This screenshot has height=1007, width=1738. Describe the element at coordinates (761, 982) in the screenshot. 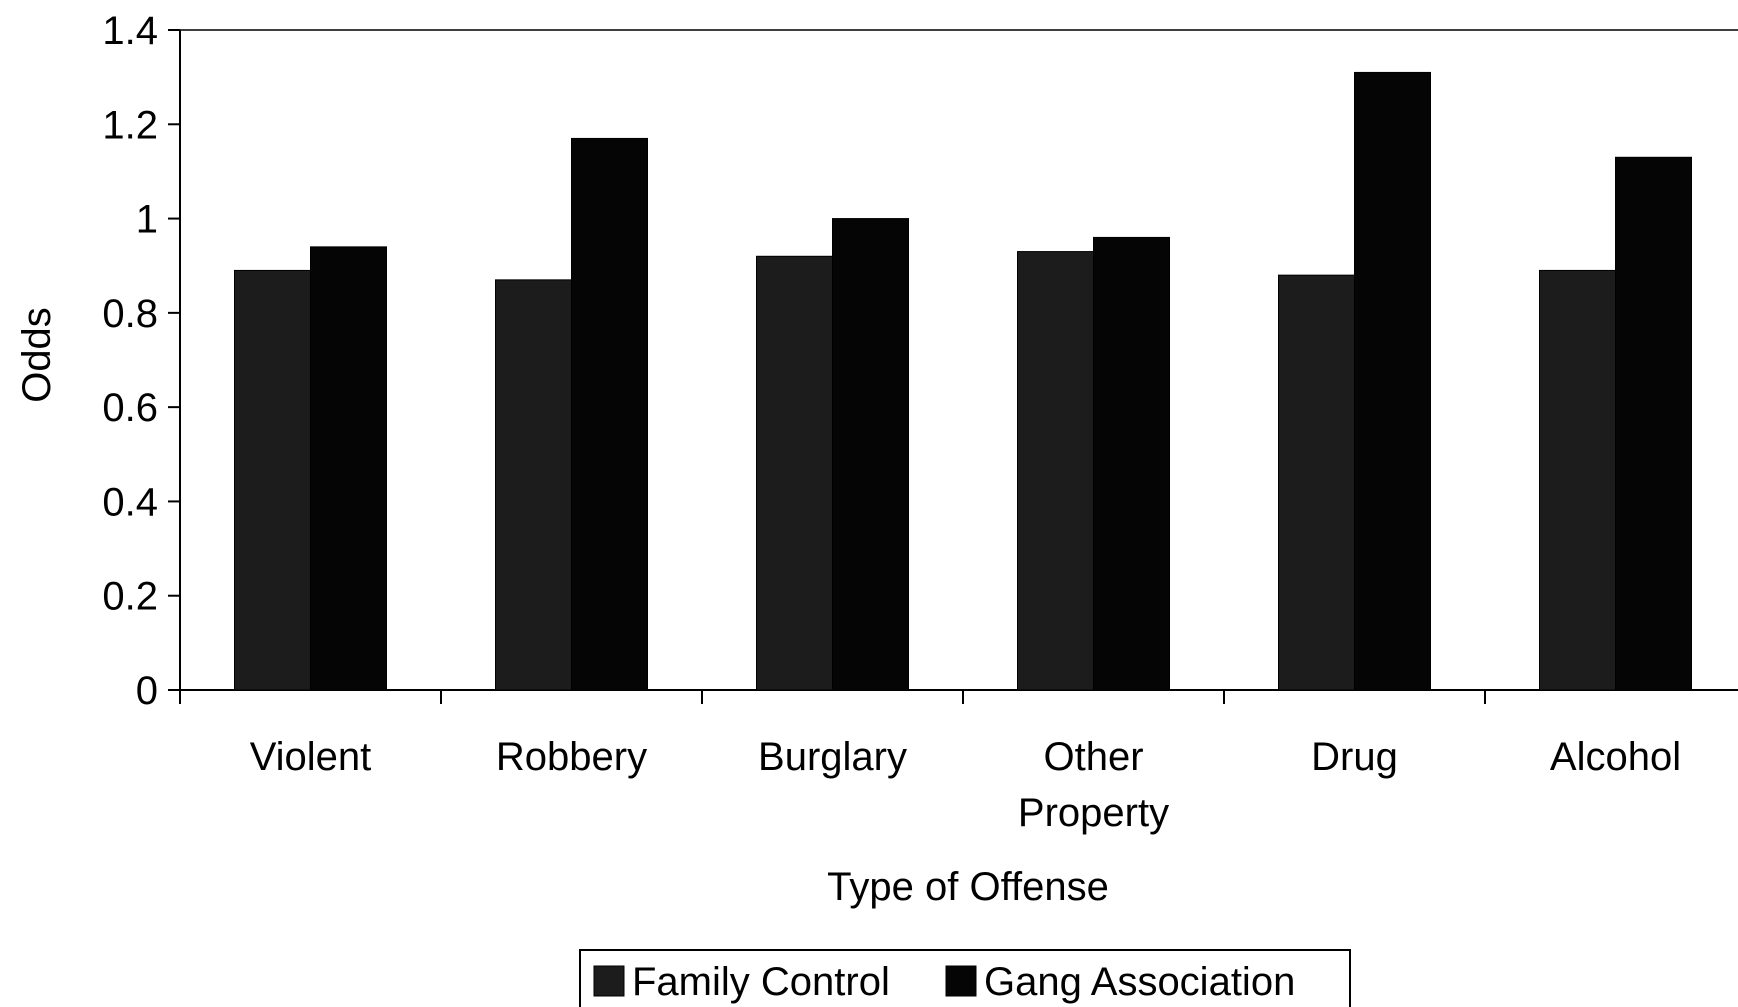

I see `legend-label: Family Control` at that location.